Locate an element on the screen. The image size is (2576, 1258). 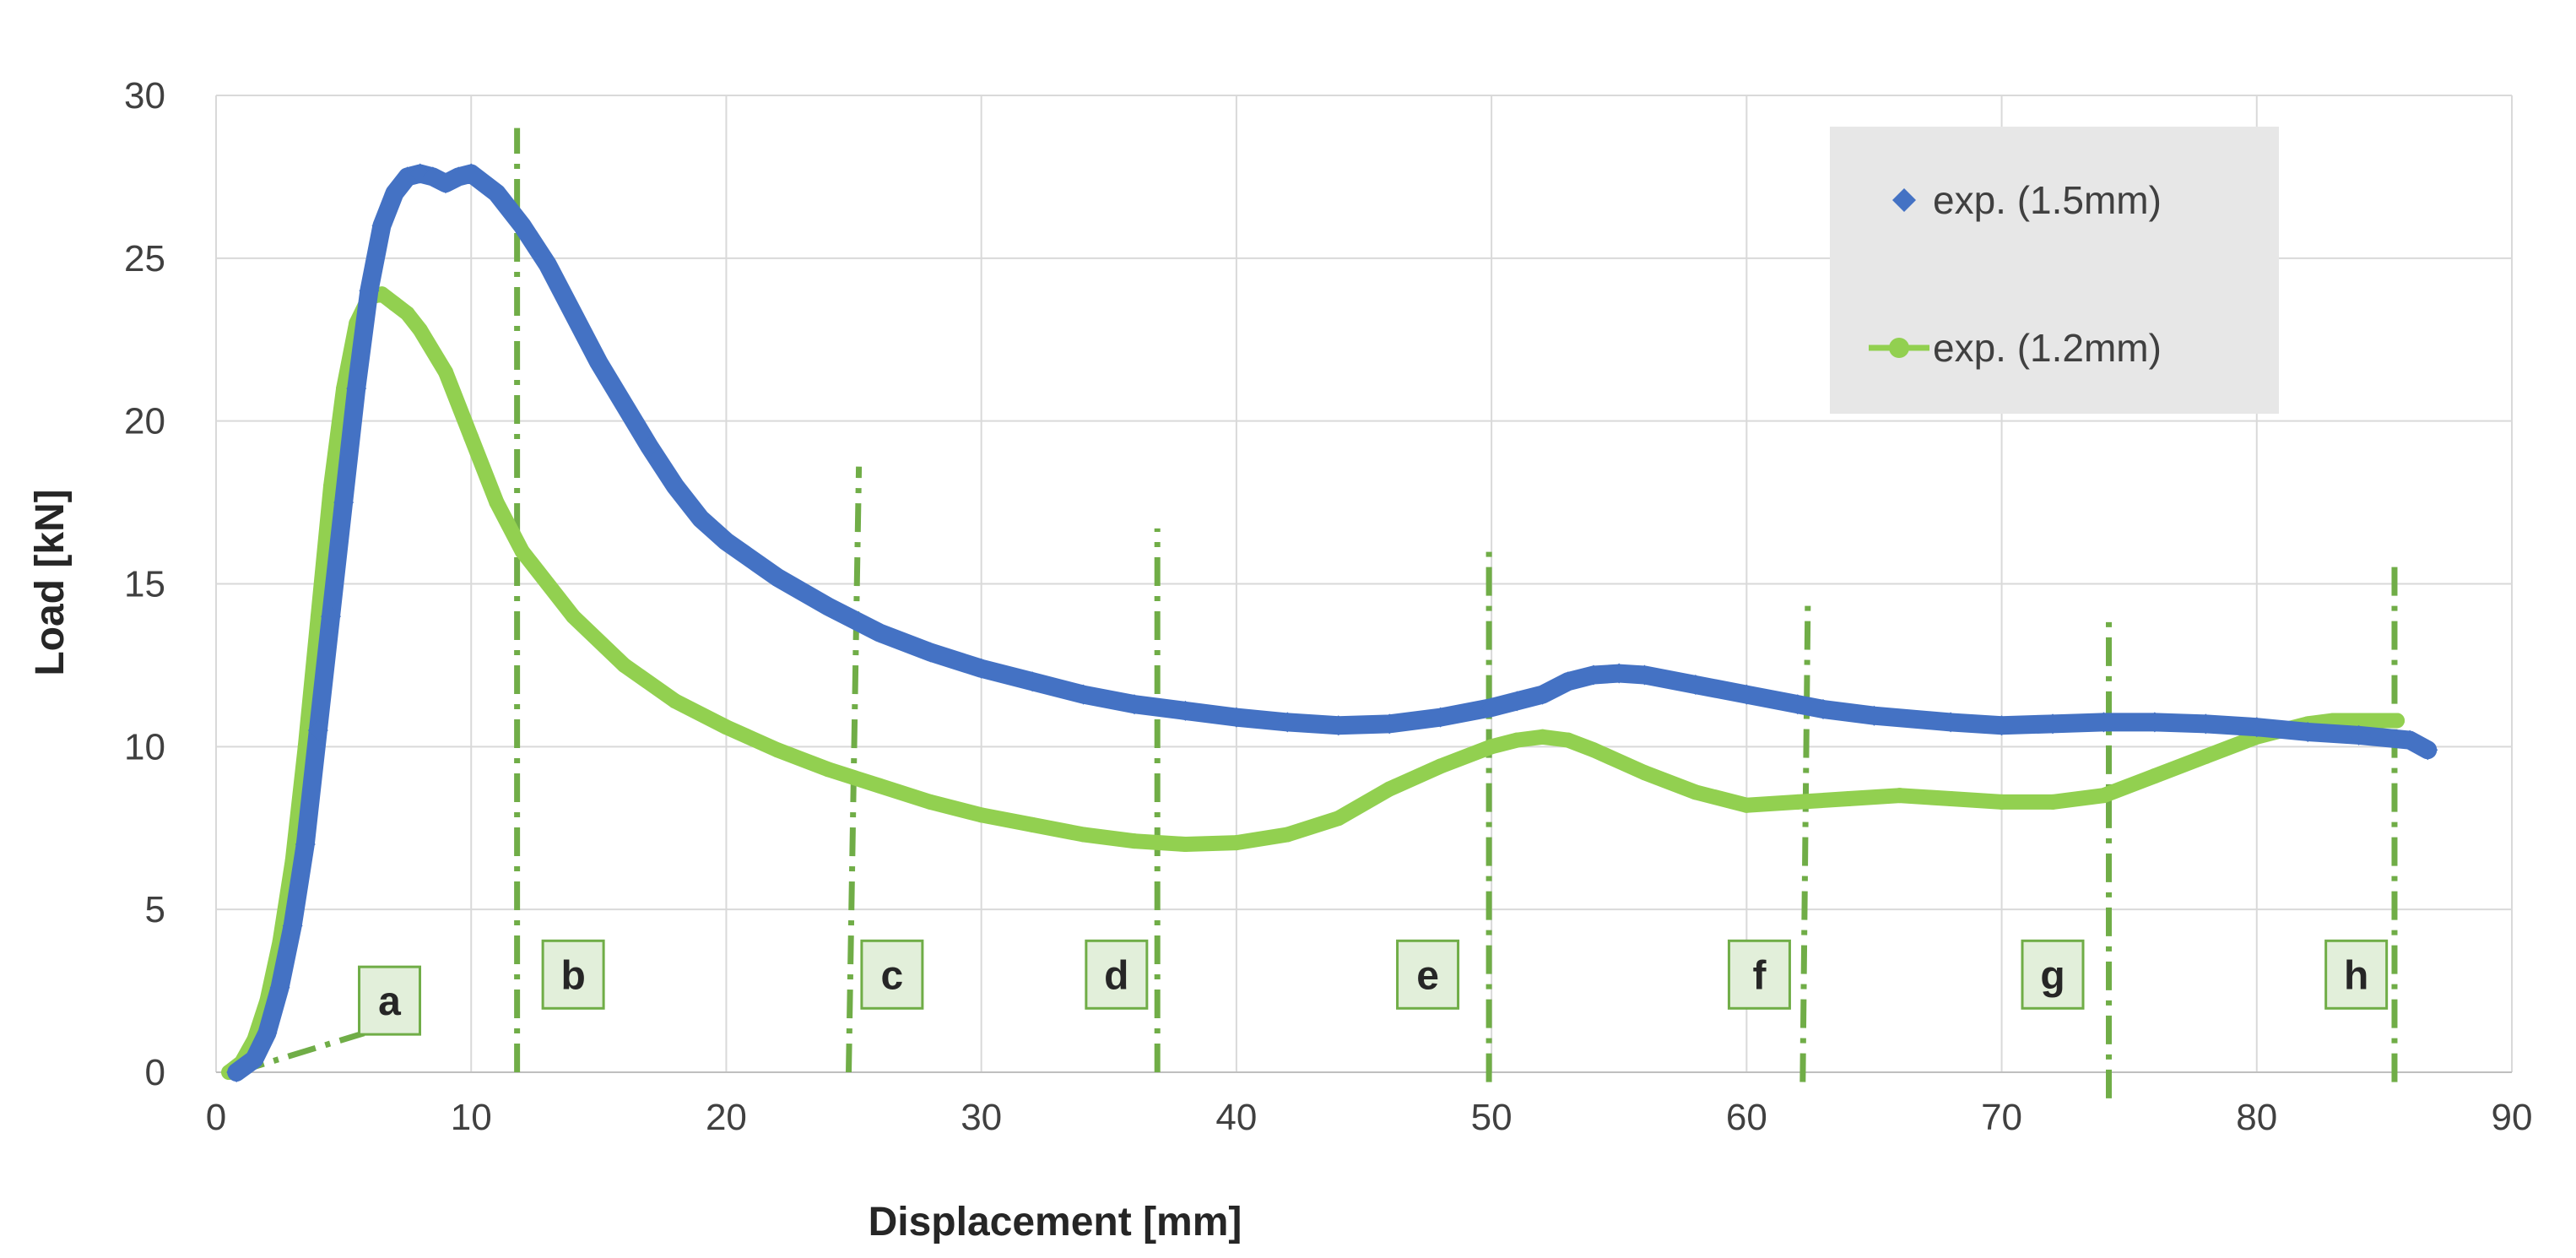
stage-label-d: d is located at coordinates (1117, 974).